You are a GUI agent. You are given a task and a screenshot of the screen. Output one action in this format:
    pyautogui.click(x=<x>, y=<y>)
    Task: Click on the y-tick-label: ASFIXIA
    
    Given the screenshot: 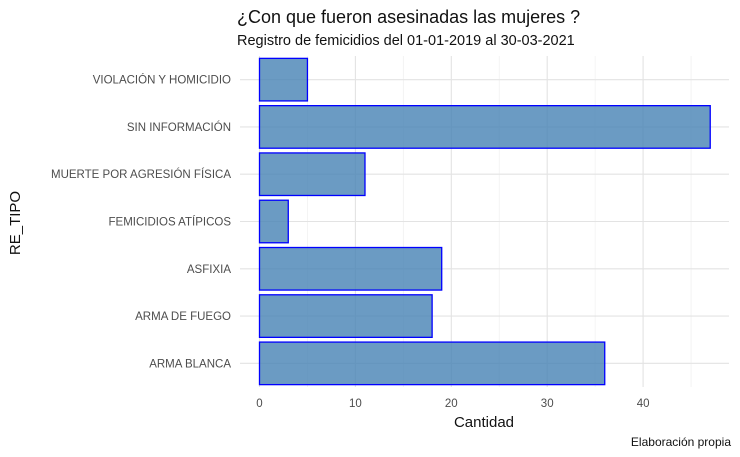 What is the action you would take?
    pyautogui.click(x=209, y=270)
    